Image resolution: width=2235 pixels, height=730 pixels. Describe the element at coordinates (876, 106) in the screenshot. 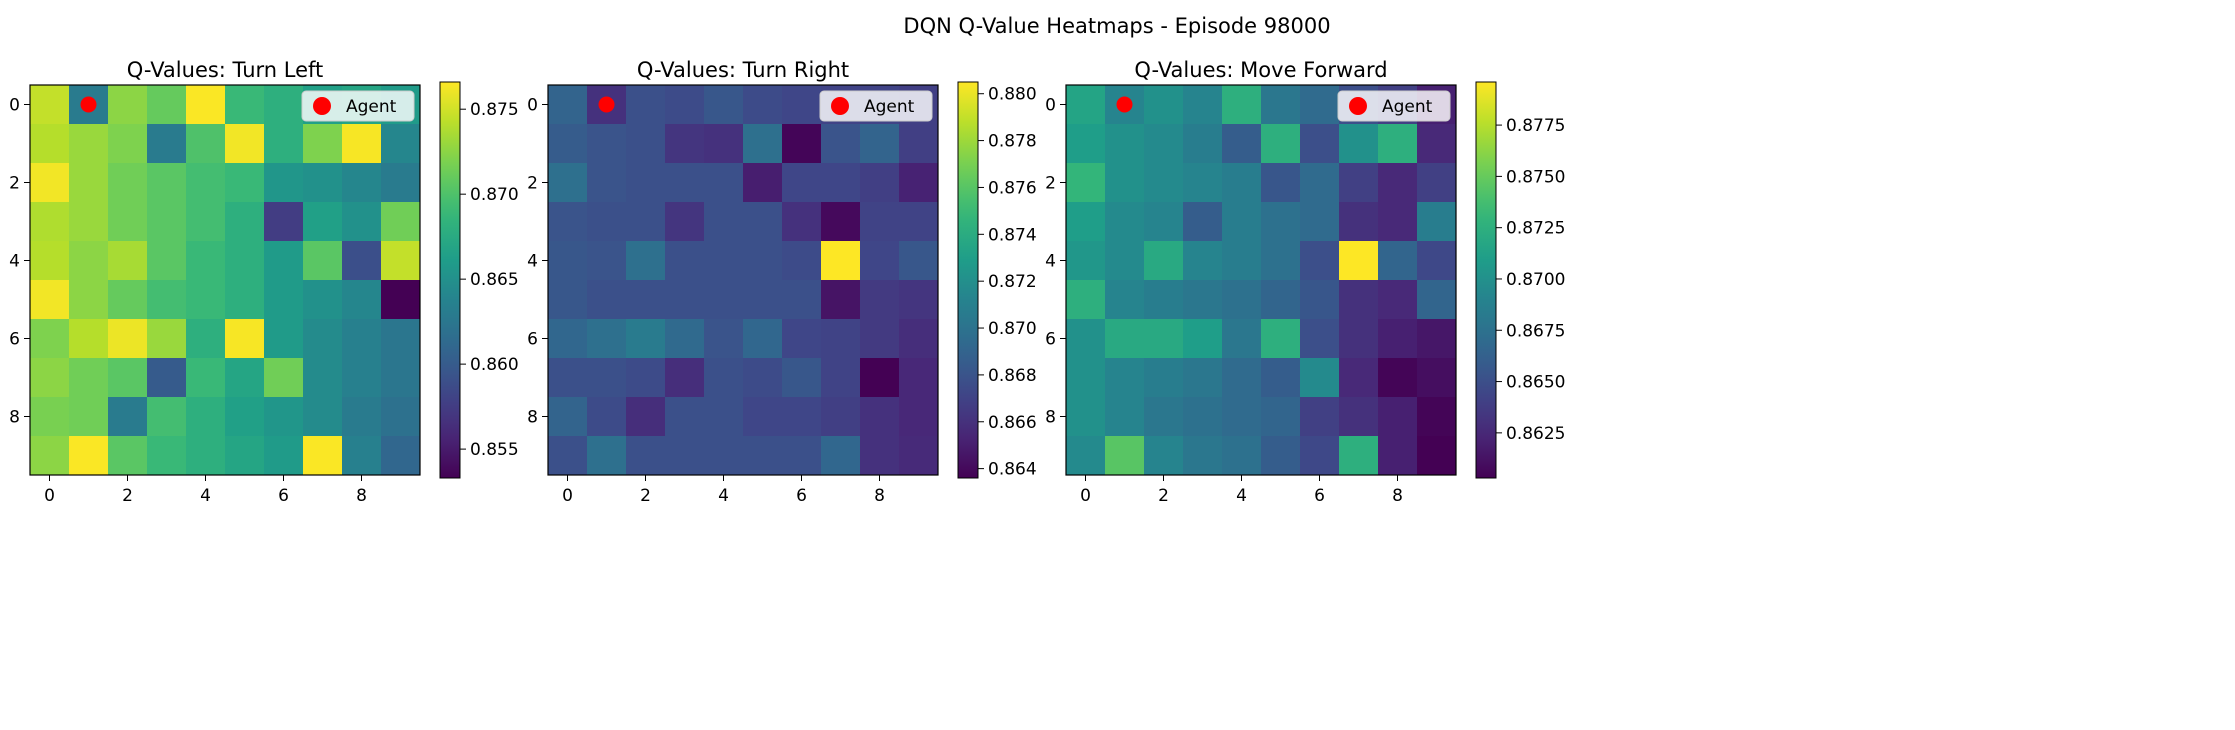

I see `legend-box` at that location.